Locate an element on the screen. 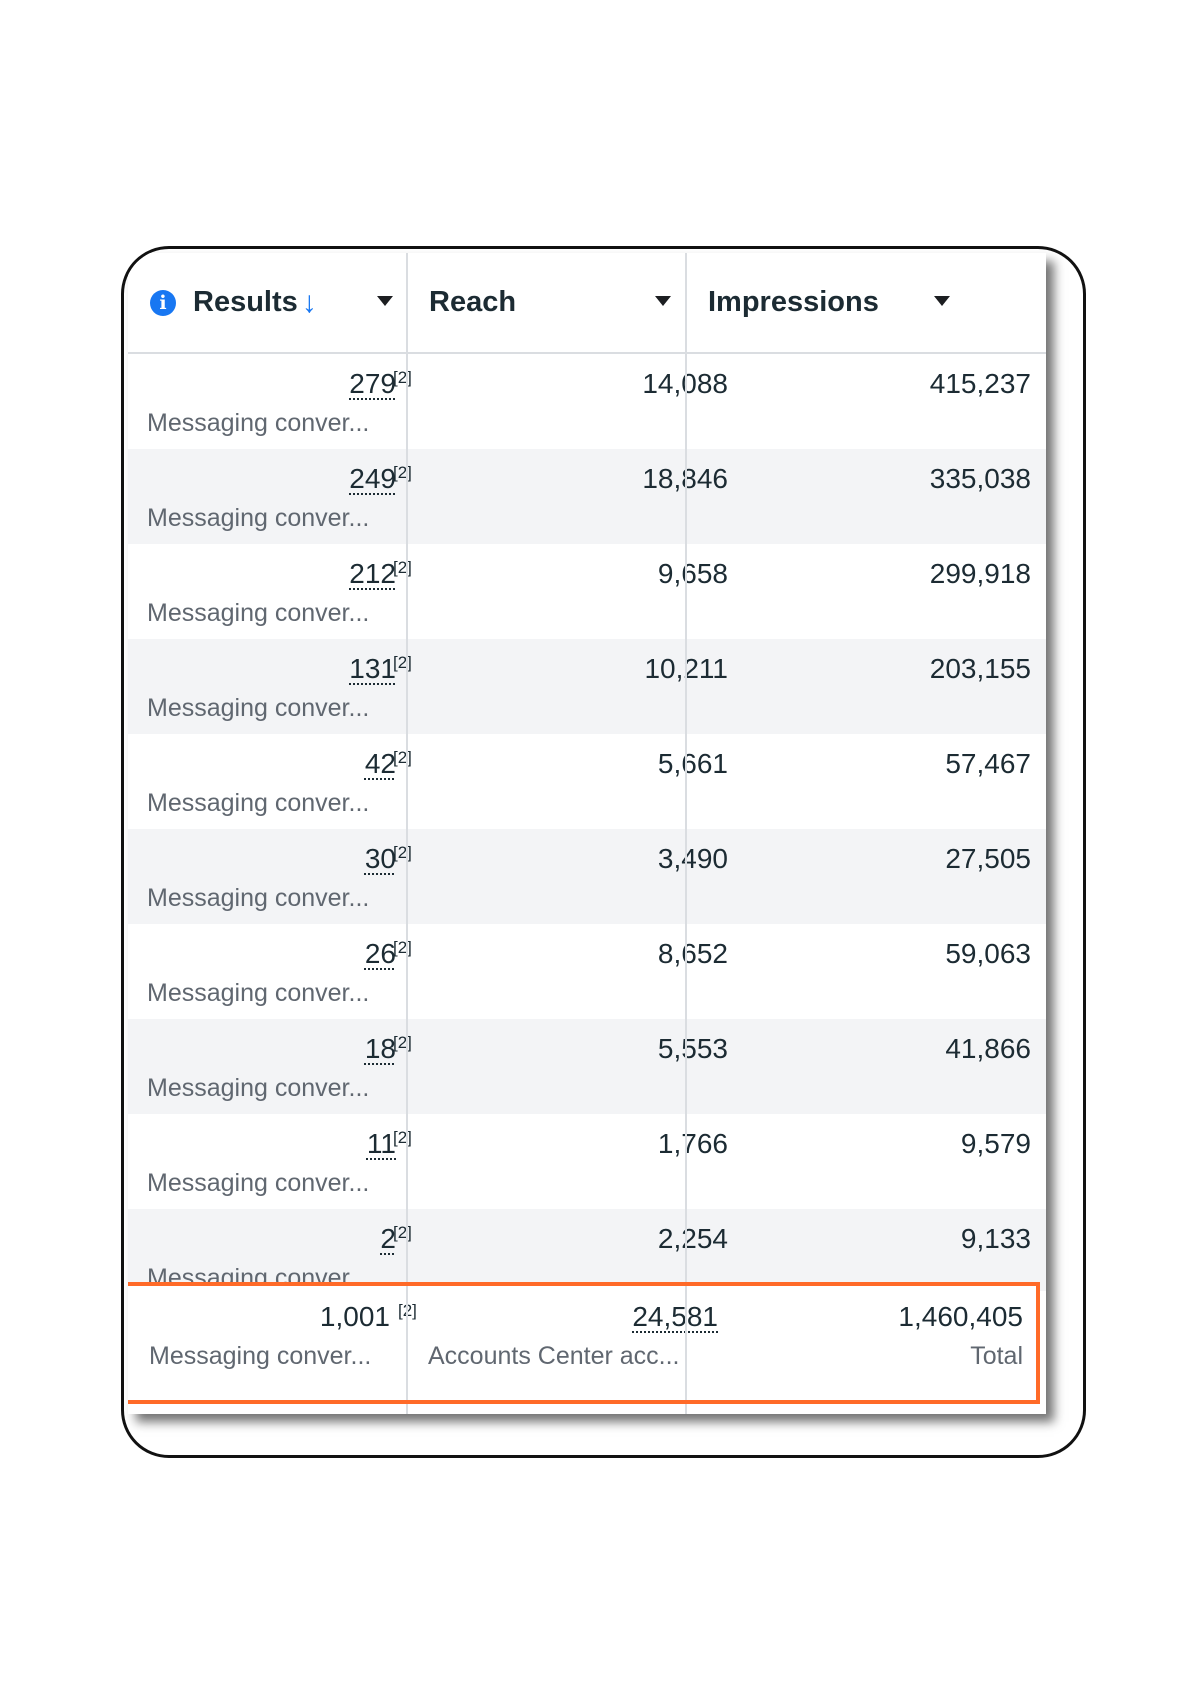  arrow-down-icon: ↓ is located at coordinates (309, 302).